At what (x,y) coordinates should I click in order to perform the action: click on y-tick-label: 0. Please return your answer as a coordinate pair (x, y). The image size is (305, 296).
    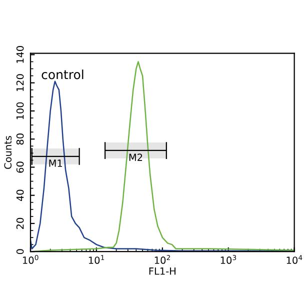
    Looking at the image, I should click on (20, 251).